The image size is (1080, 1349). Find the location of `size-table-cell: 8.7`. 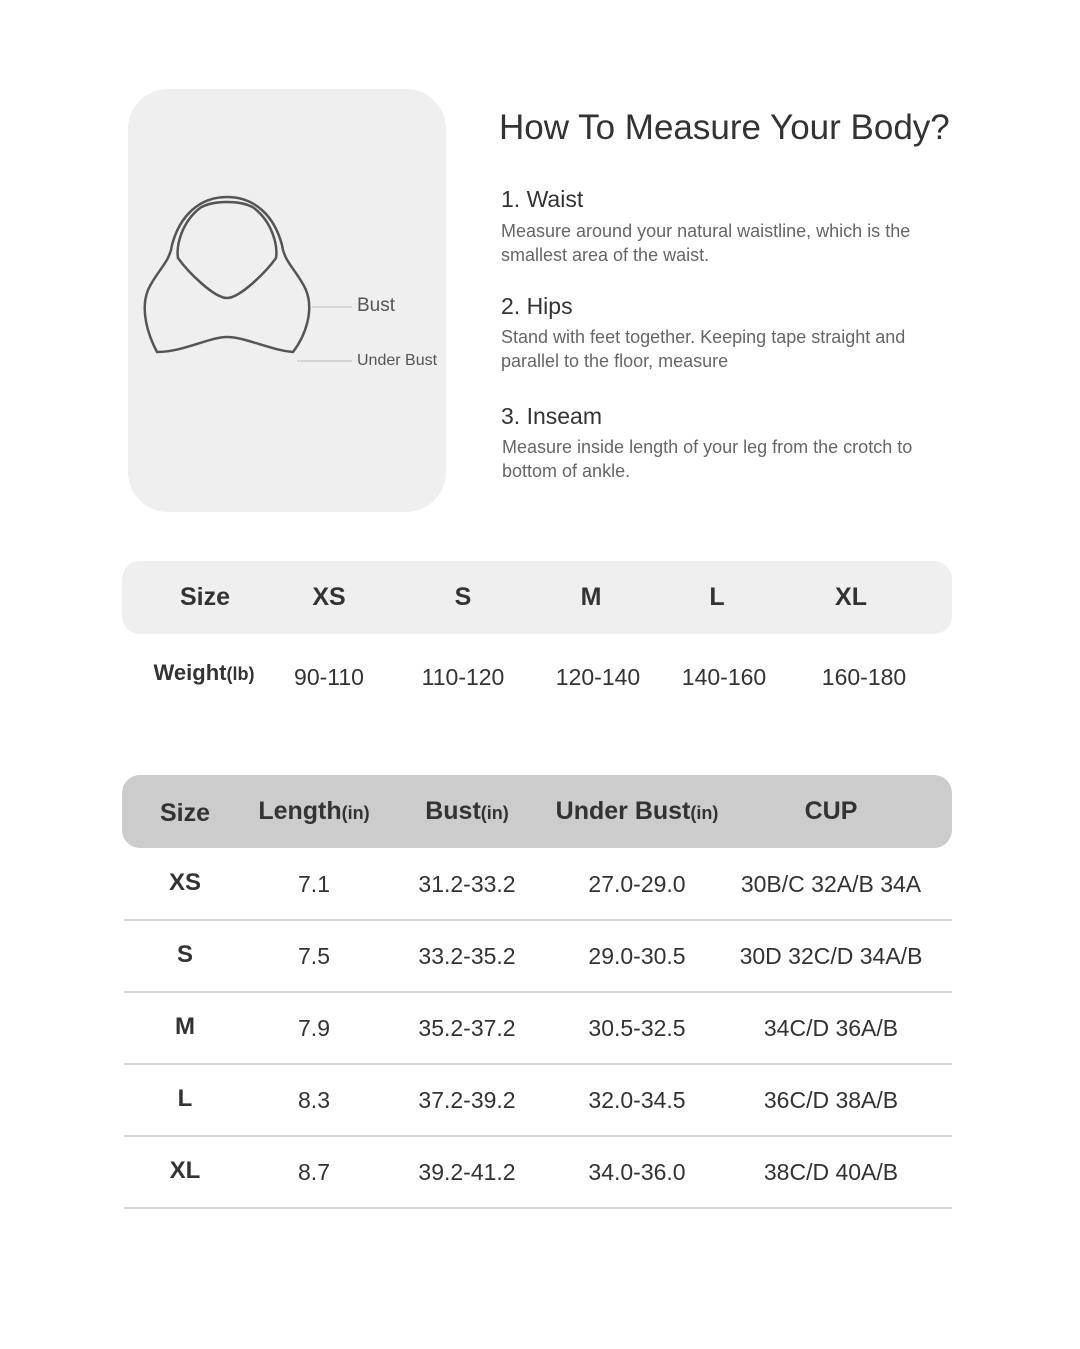

size-table-cell: 8.7 is located at coordinates (314, 1172).